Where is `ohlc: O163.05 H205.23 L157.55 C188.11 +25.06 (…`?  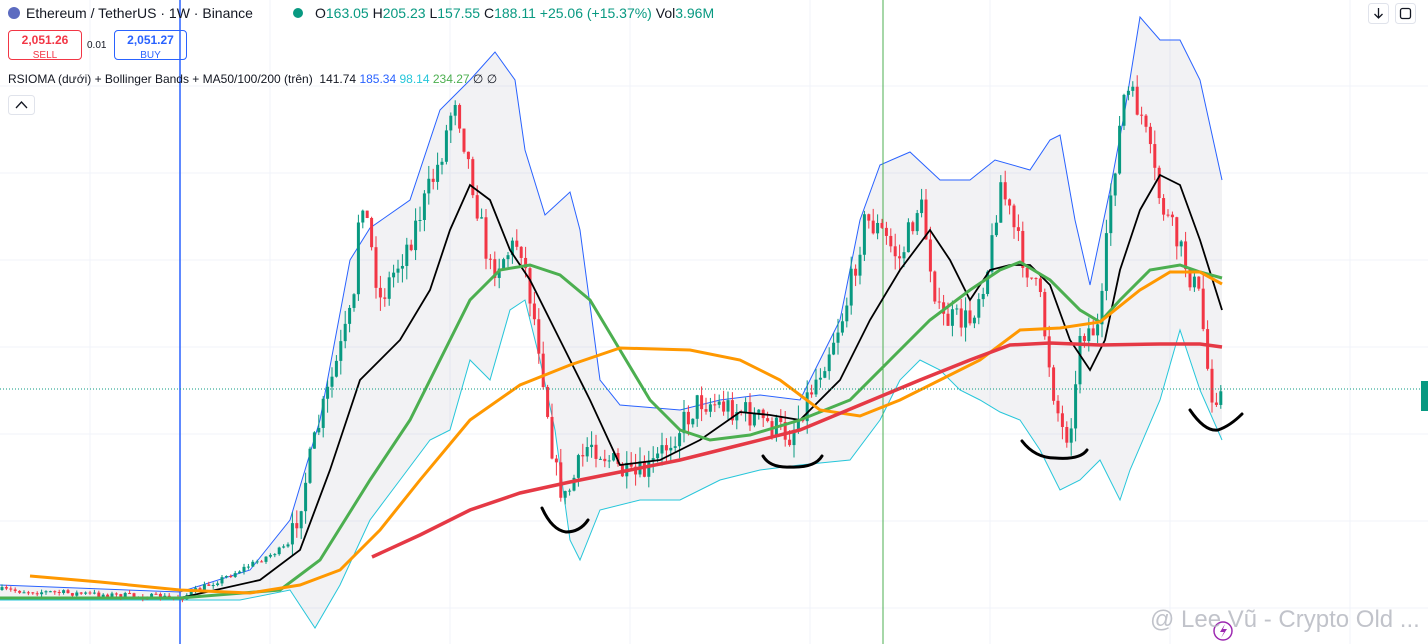 ohlc: O163.05 H205.23 L157.55 C188.11 +25.06 (… is located at coordinates (514, 13).